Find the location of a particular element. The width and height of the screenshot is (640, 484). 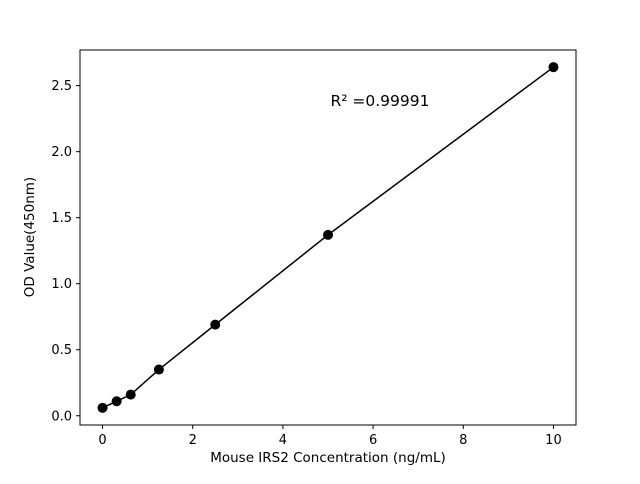

x-tick-label: 0 is located at coordinates (102, 440).